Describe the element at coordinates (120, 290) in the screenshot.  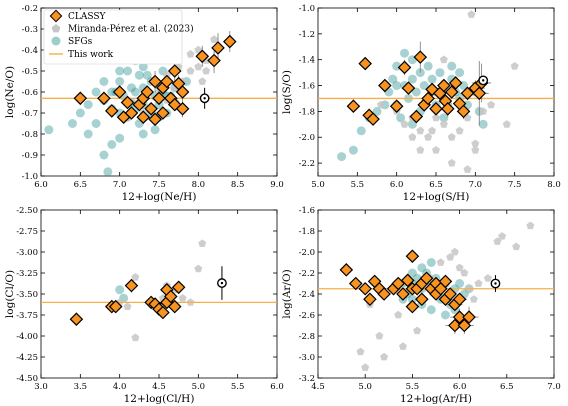
I see `panel-cl-o-sfg-point` at that location.